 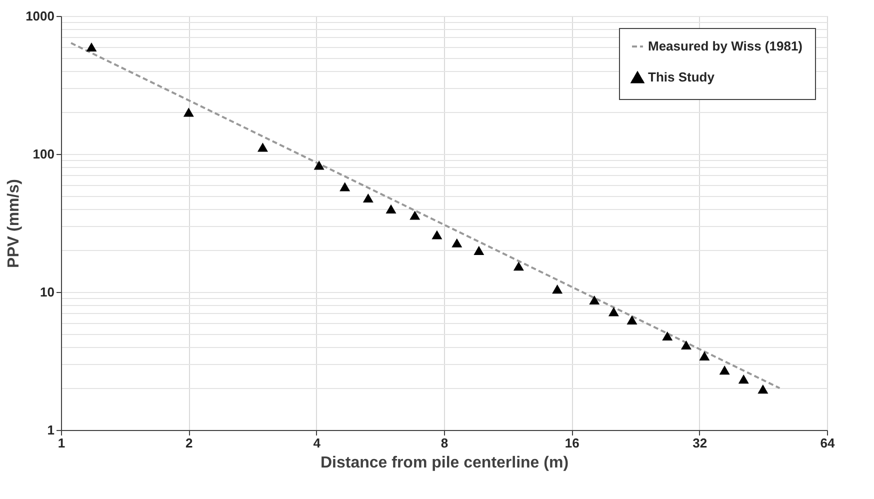 What do you see at coordinates (725, 46) in the screenshot?
I see `legend-label: Measured by Wiss (1981)` at bounding box center [725, 46].